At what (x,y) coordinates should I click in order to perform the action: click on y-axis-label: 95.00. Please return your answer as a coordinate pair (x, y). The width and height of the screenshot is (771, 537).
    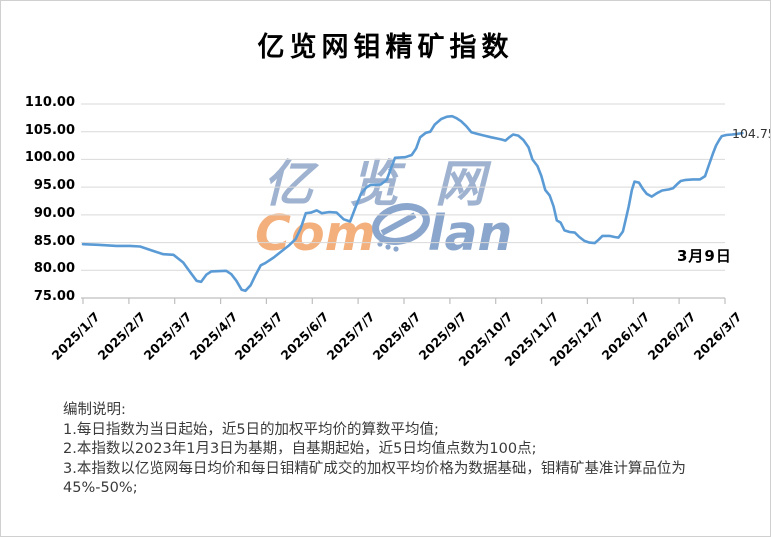
    Looking at the image, I should click on (54, 186).